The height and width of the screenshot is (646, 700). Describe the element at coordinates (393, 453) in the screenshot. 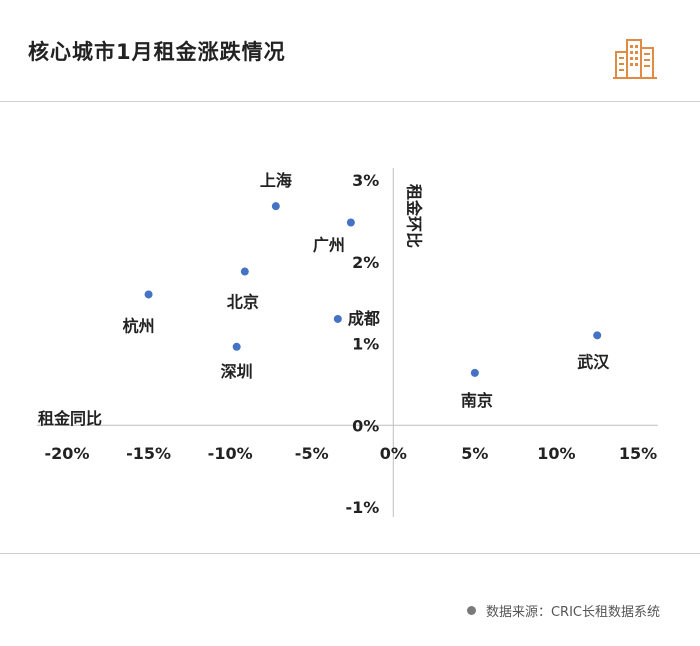

I see `x-tick-label: 0%` at that location.